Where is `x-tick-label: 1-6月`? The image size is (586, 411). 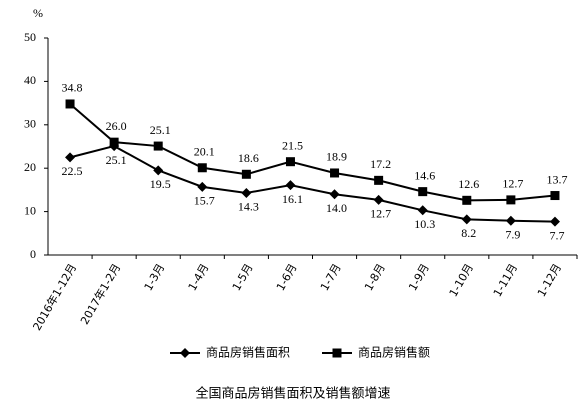 x-tick-label: 1-6月 is located at coordinates (287, 278).